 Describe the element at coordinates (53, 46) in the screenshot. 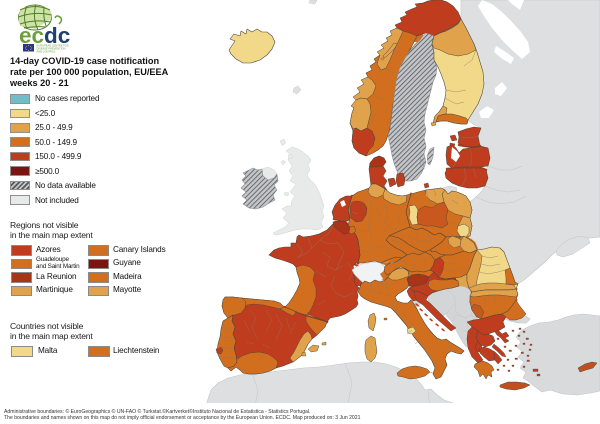

I see `svg-text: EUROPEAN CENTRE FOR` at that location.